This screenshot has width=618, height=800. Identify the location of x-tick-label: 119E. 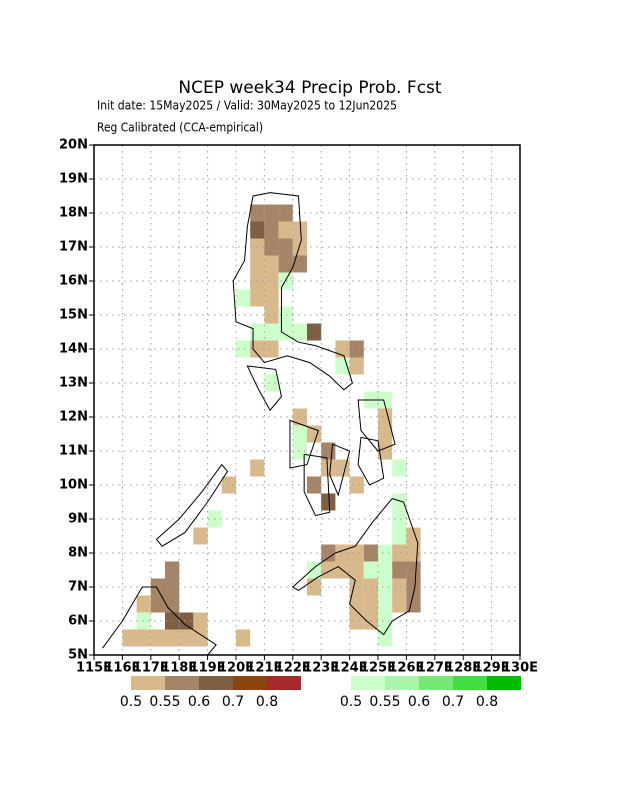
(208, 668).